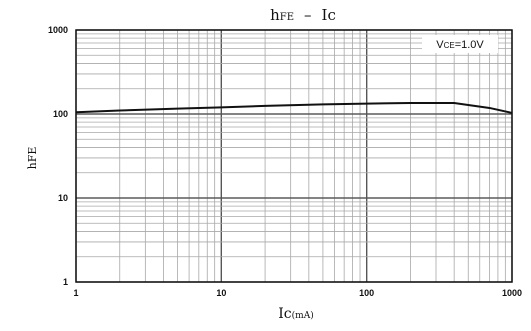  I want to click on series-line, so click(294, 108).